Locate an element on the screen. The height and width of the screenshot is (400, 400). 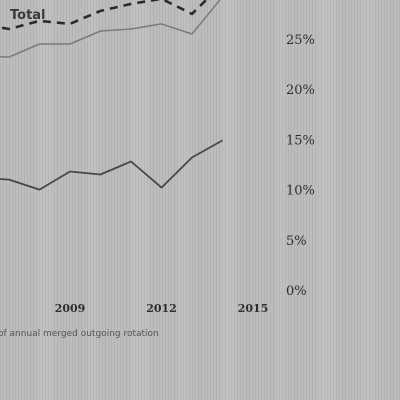
x-tick-label: 2012 is located at coordinates (161, 308).